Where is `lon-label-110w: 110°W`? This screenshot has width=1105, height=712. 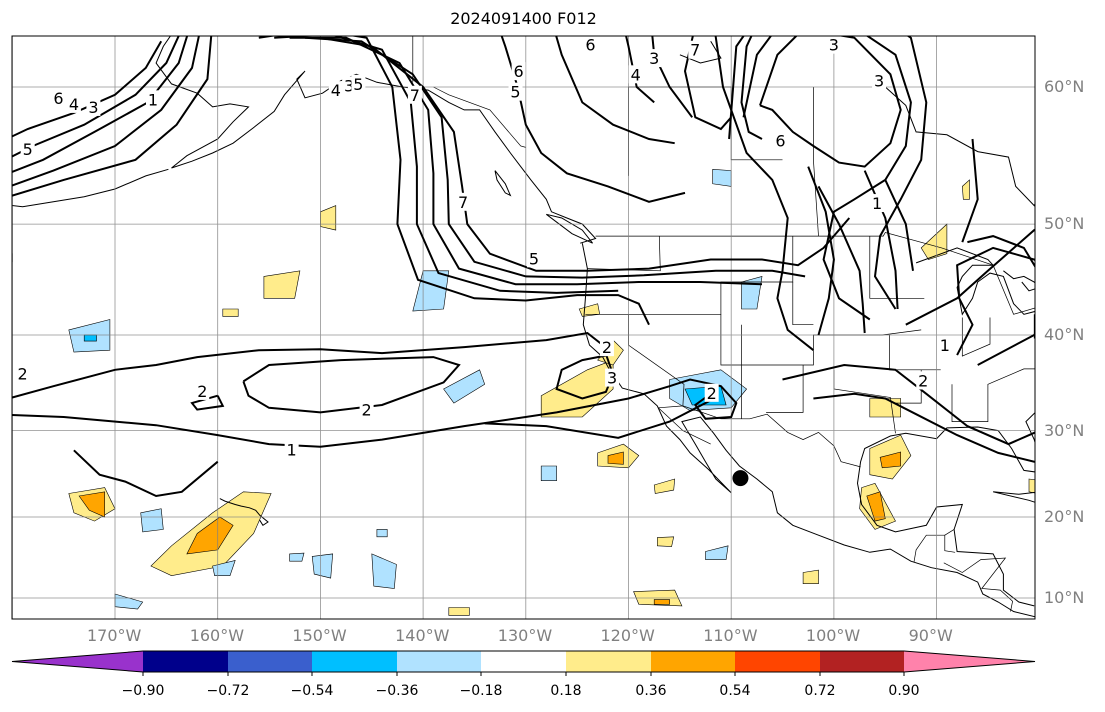 lon-label-110w: 110°W is located at coordinates (730, 635).